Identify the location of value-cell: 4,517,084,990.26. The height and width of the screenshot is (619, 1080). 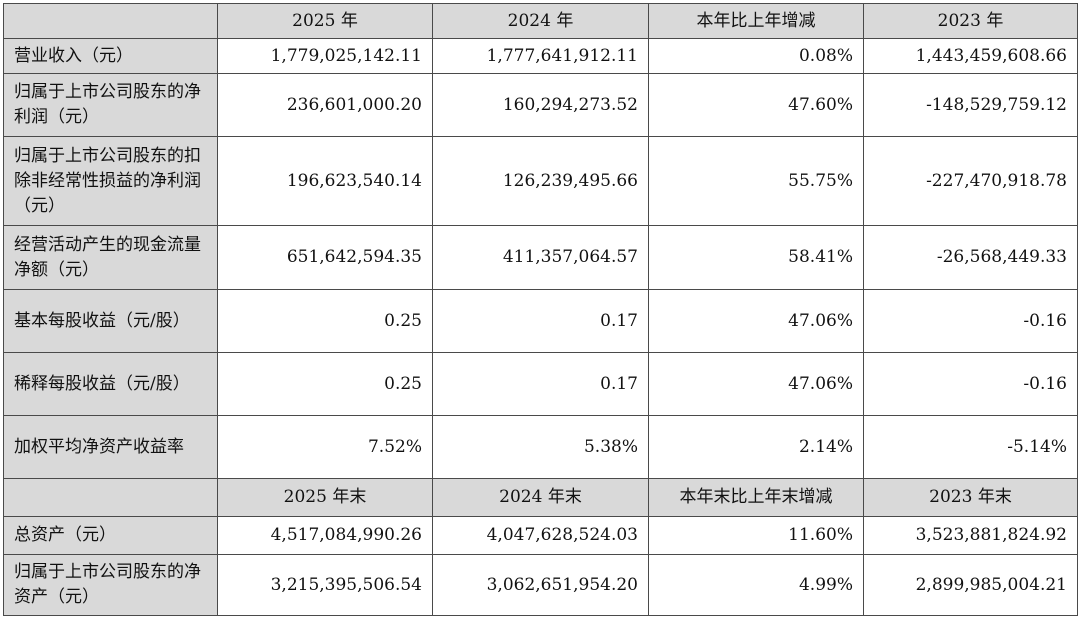
(325, 535).